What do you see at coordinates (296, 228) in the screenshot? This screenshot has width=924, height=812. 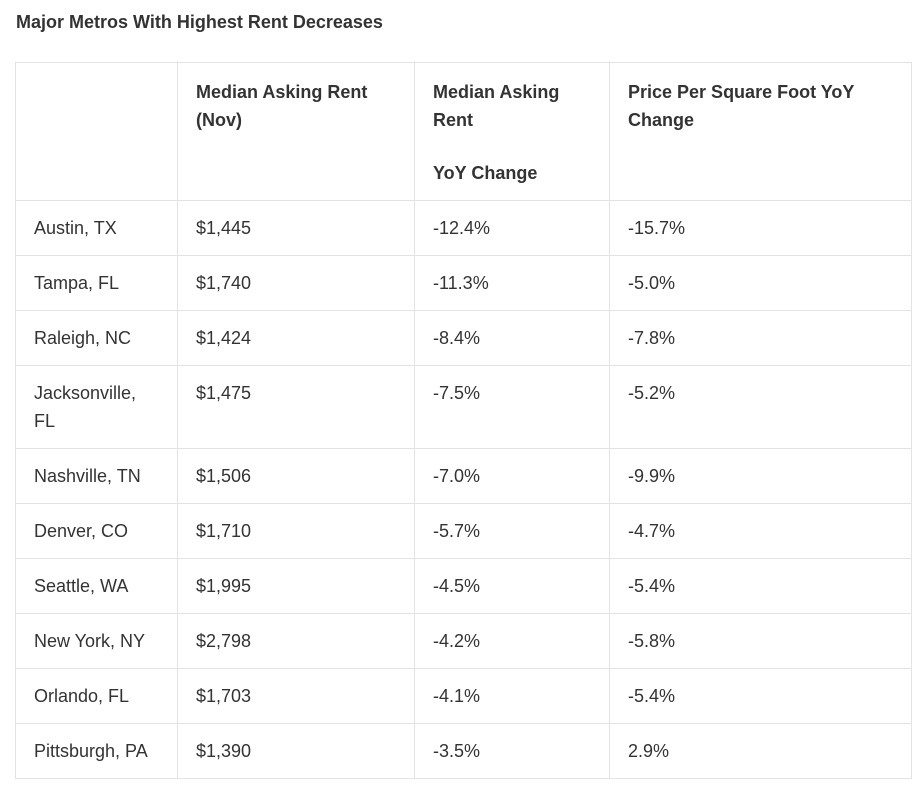 I see `cell-rent: $1,445` at bounding box center [296, 228].